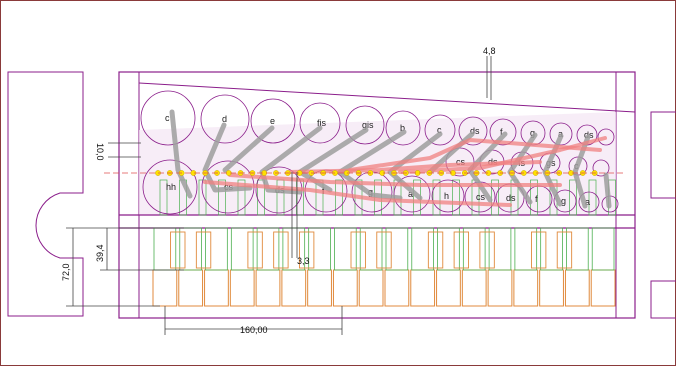  I want to click on pipe-middle-label: cs, so click(461, 162).